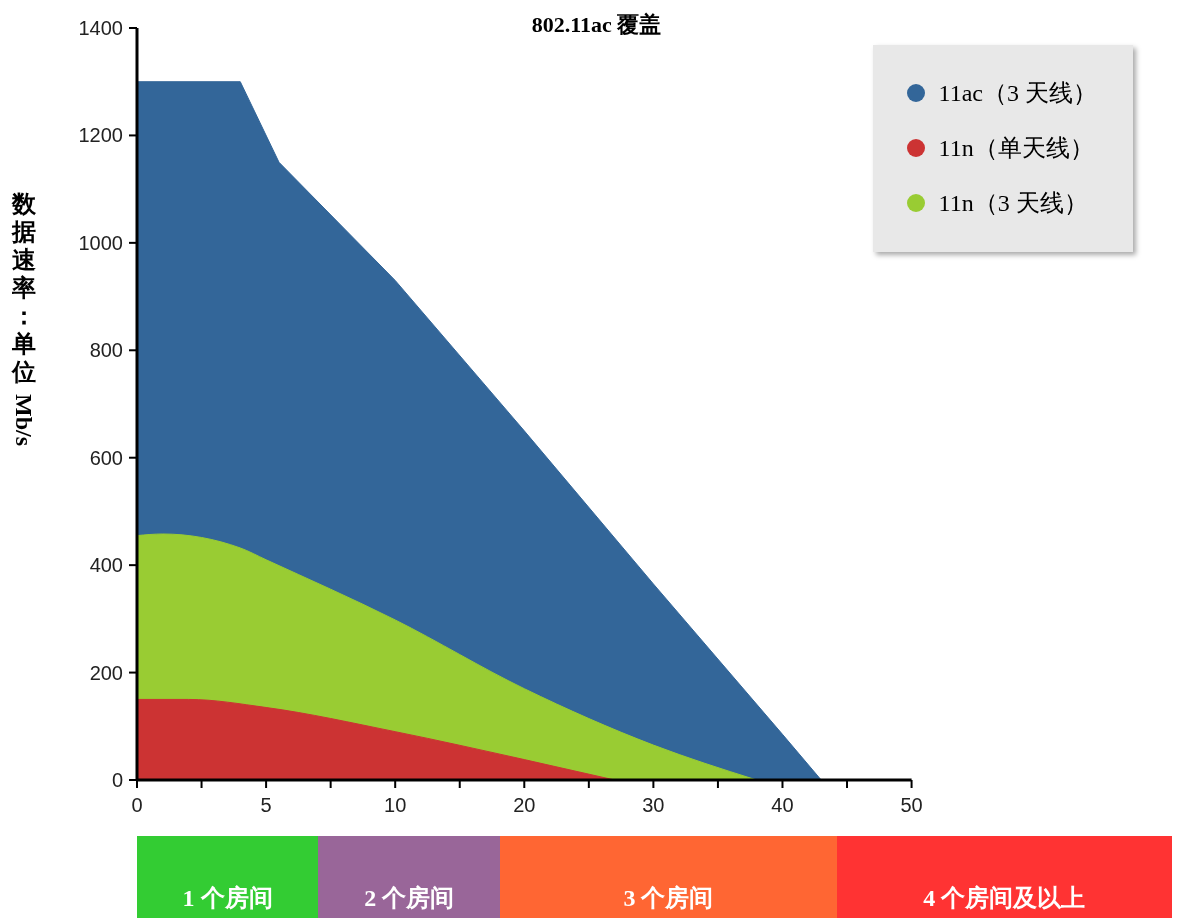 This screenshot has width=1193, height=918. I want to click on room-strip: 1 个房间 2 个房间 3 个房间 4 个房间及以上, so click(654, 877).